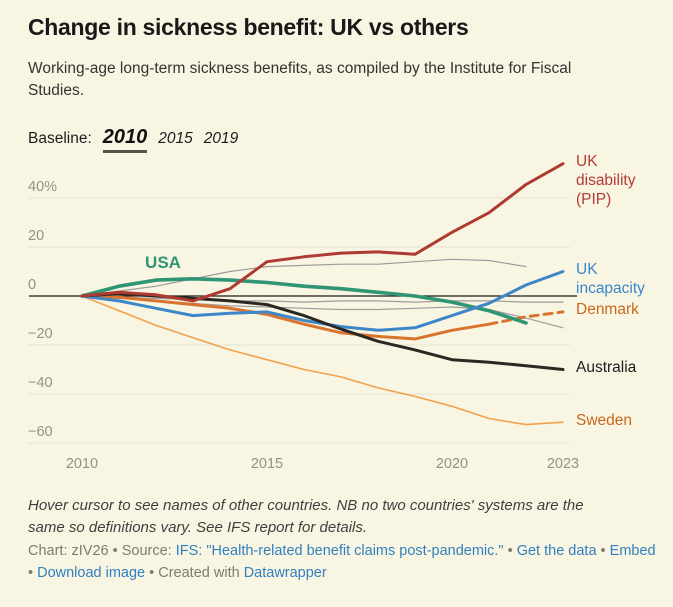 The height and width of the screenshot is (607, 673). What do you see at coordinates (604, 420) in the screenshot?
I see `series-label-sweden: Sweden` at bounding box center [604, 420].